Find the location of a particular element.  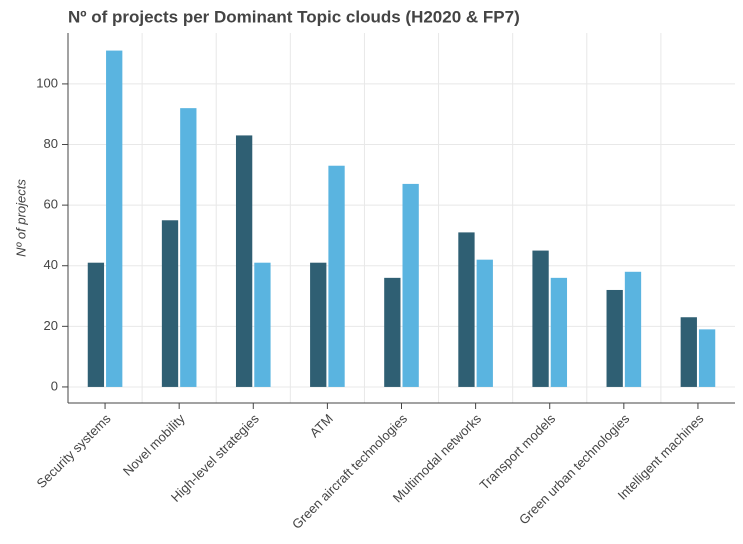

y-tick-label: 60 is located at coordinates (51, 204).